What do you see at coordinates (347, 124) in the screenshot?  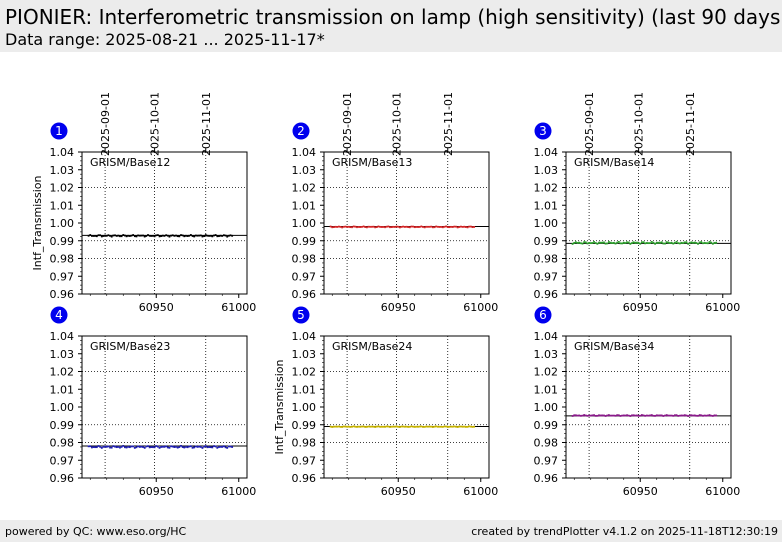 I see `top-date-label: 2025-09-01` at bounding box center [347, 124].